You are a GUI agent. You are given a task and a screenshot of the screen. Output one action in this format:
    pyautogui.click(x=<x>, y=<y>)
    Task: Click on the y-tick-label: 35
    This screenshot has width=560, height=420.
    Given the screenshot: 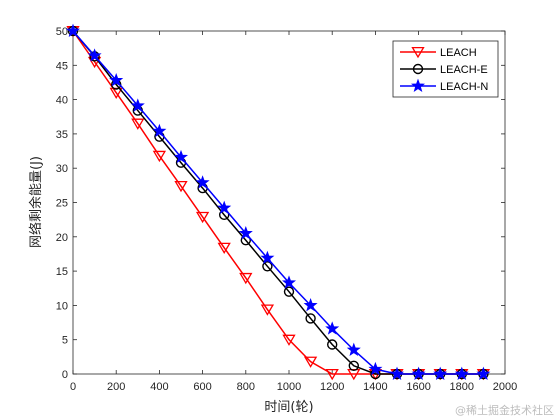 What is the action you would take?
    pyautogui.click(x=62, y=135)
    